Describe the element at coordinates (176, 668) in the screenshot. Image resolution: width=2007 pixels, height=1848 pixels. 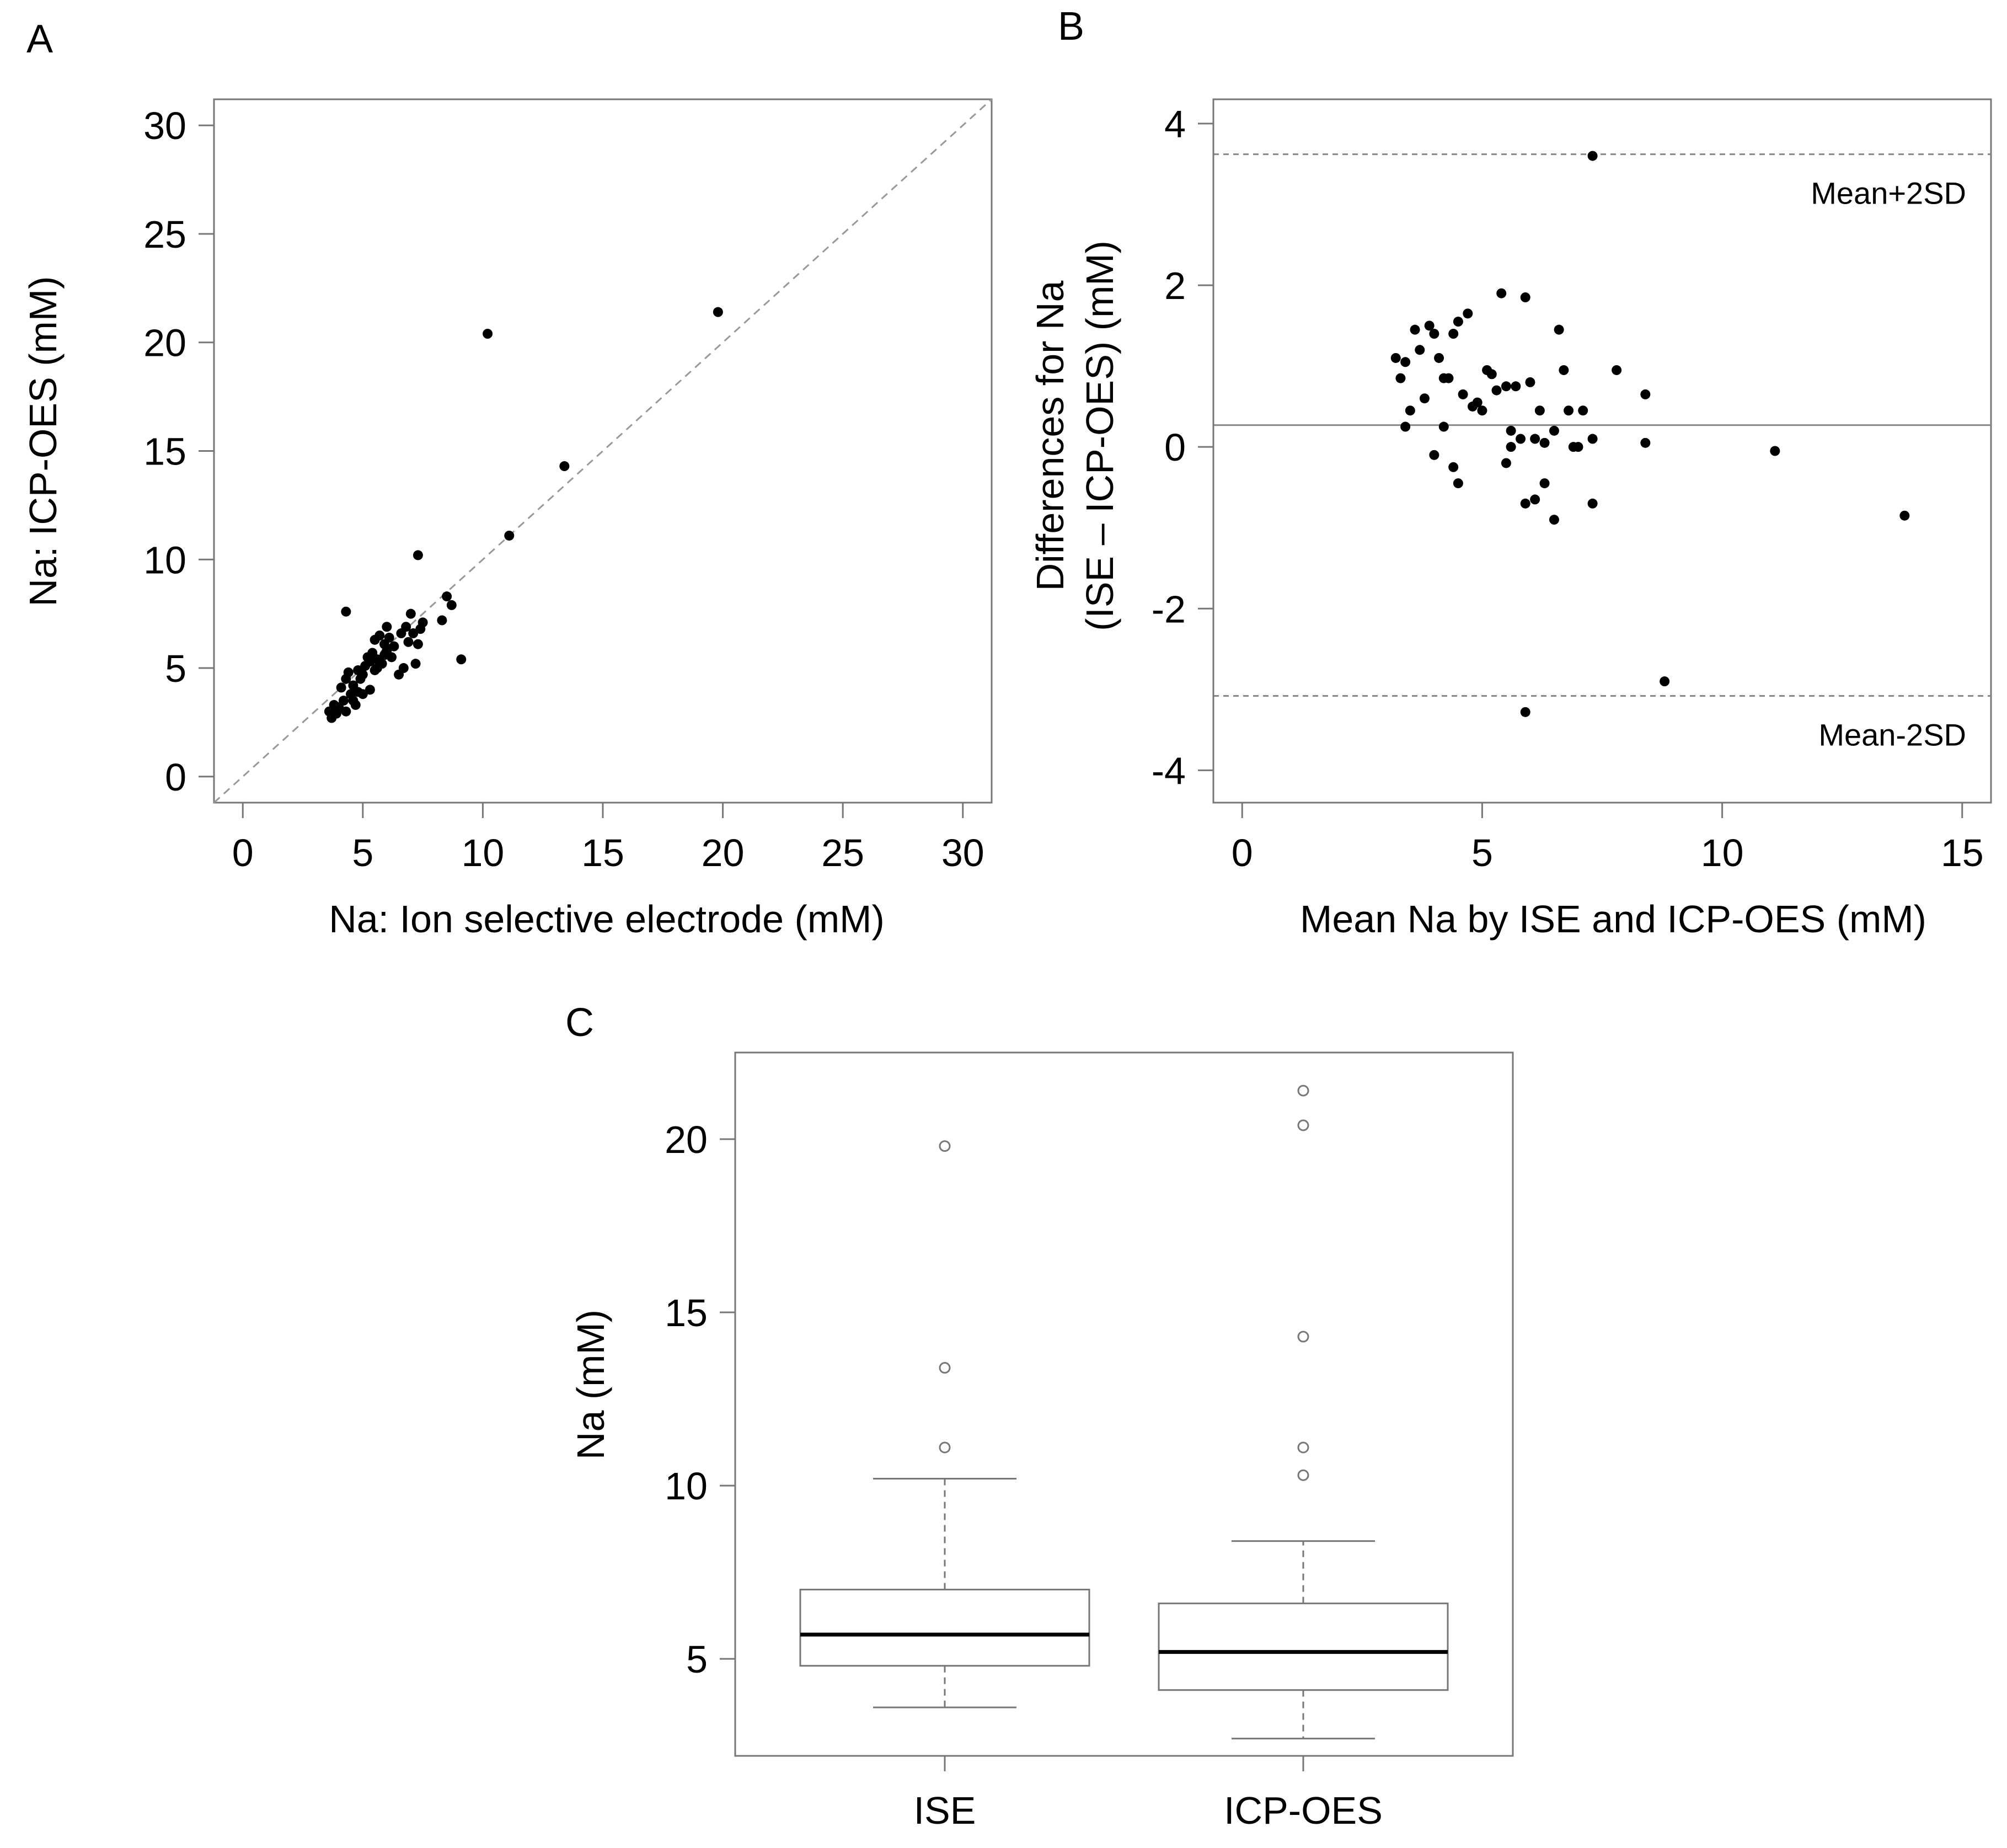
I see `panel-a-y-tick-label: 5` at that location.